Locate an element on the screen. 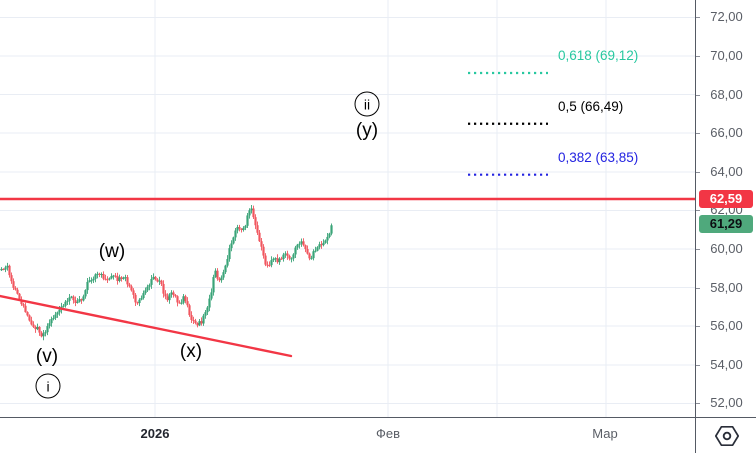  axis-corner is located at coordinates (725, 435).